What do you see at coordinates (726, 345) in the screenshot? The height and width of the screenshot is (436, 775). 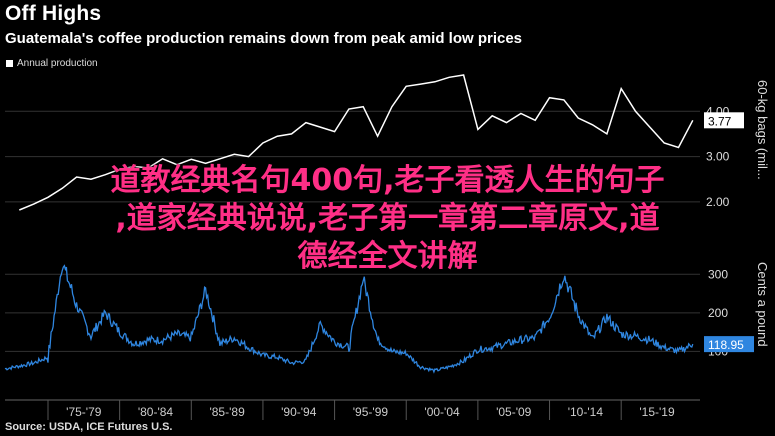 I see `price-last-label: 118.95` at bounding box center [726, 345].